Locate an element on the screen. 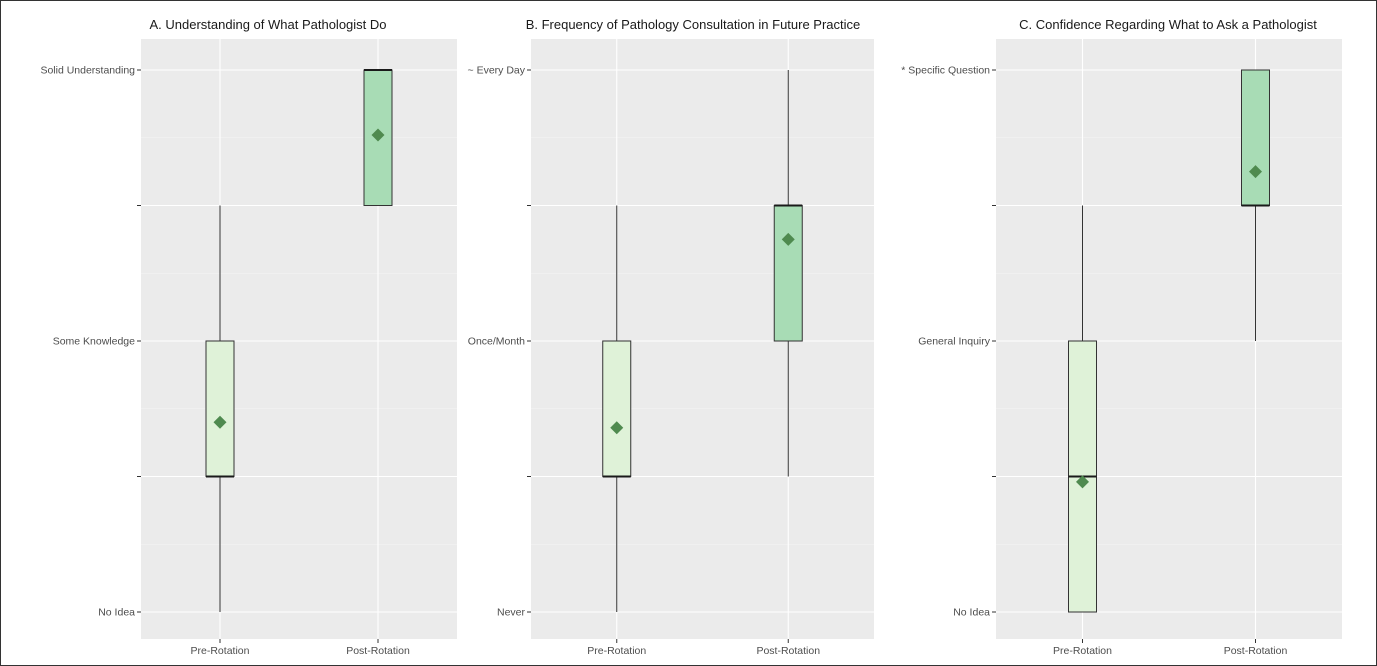  y-tick-label: * Specific Question is located at coordinates (945, 71).